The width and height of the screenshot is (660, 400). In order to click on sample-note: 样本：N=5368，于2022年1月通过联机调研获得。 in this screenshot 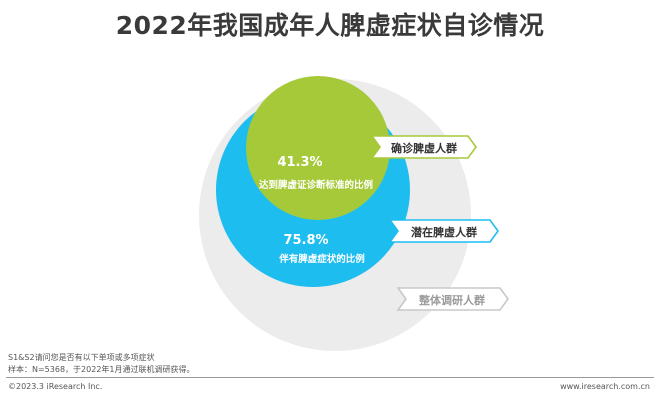, I will do `click(101, 369)`.